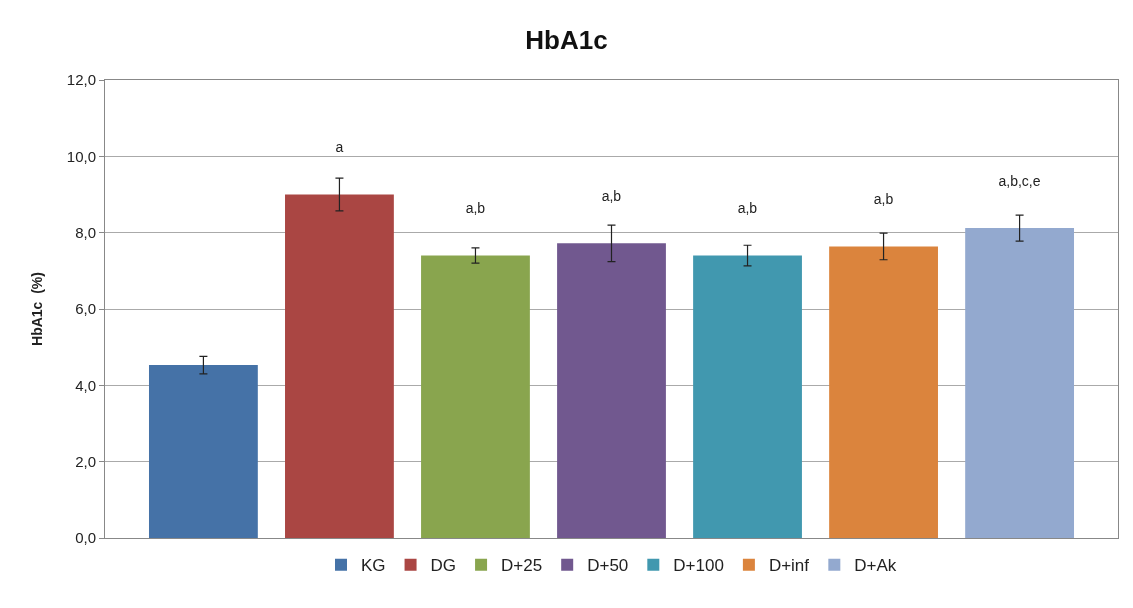  I want to click on legend-label: D+Ak, so click(875, 566).